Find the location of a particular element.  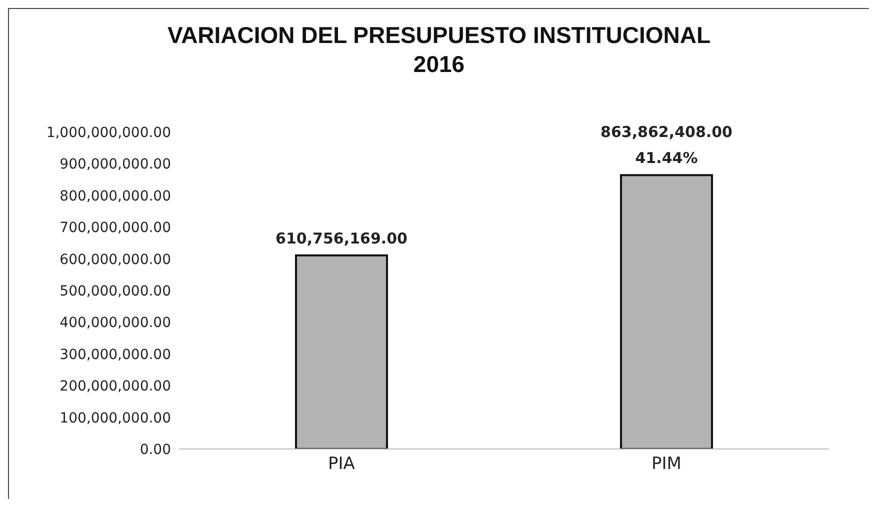

y-tick-label: 300,000,000.00 is located at coordinates (115, 354).